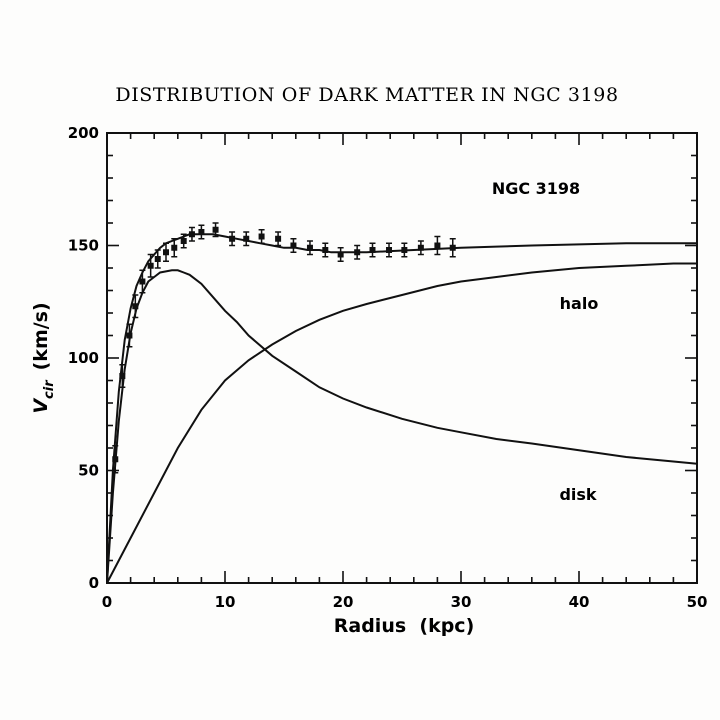 This screenshot has height=720, width=720. Describe the element at coordinates (366, 95) in the screenshot. I see `chart-title: DISTRIBUTION OF DARK MATTER IN NGC 3198` at that location.